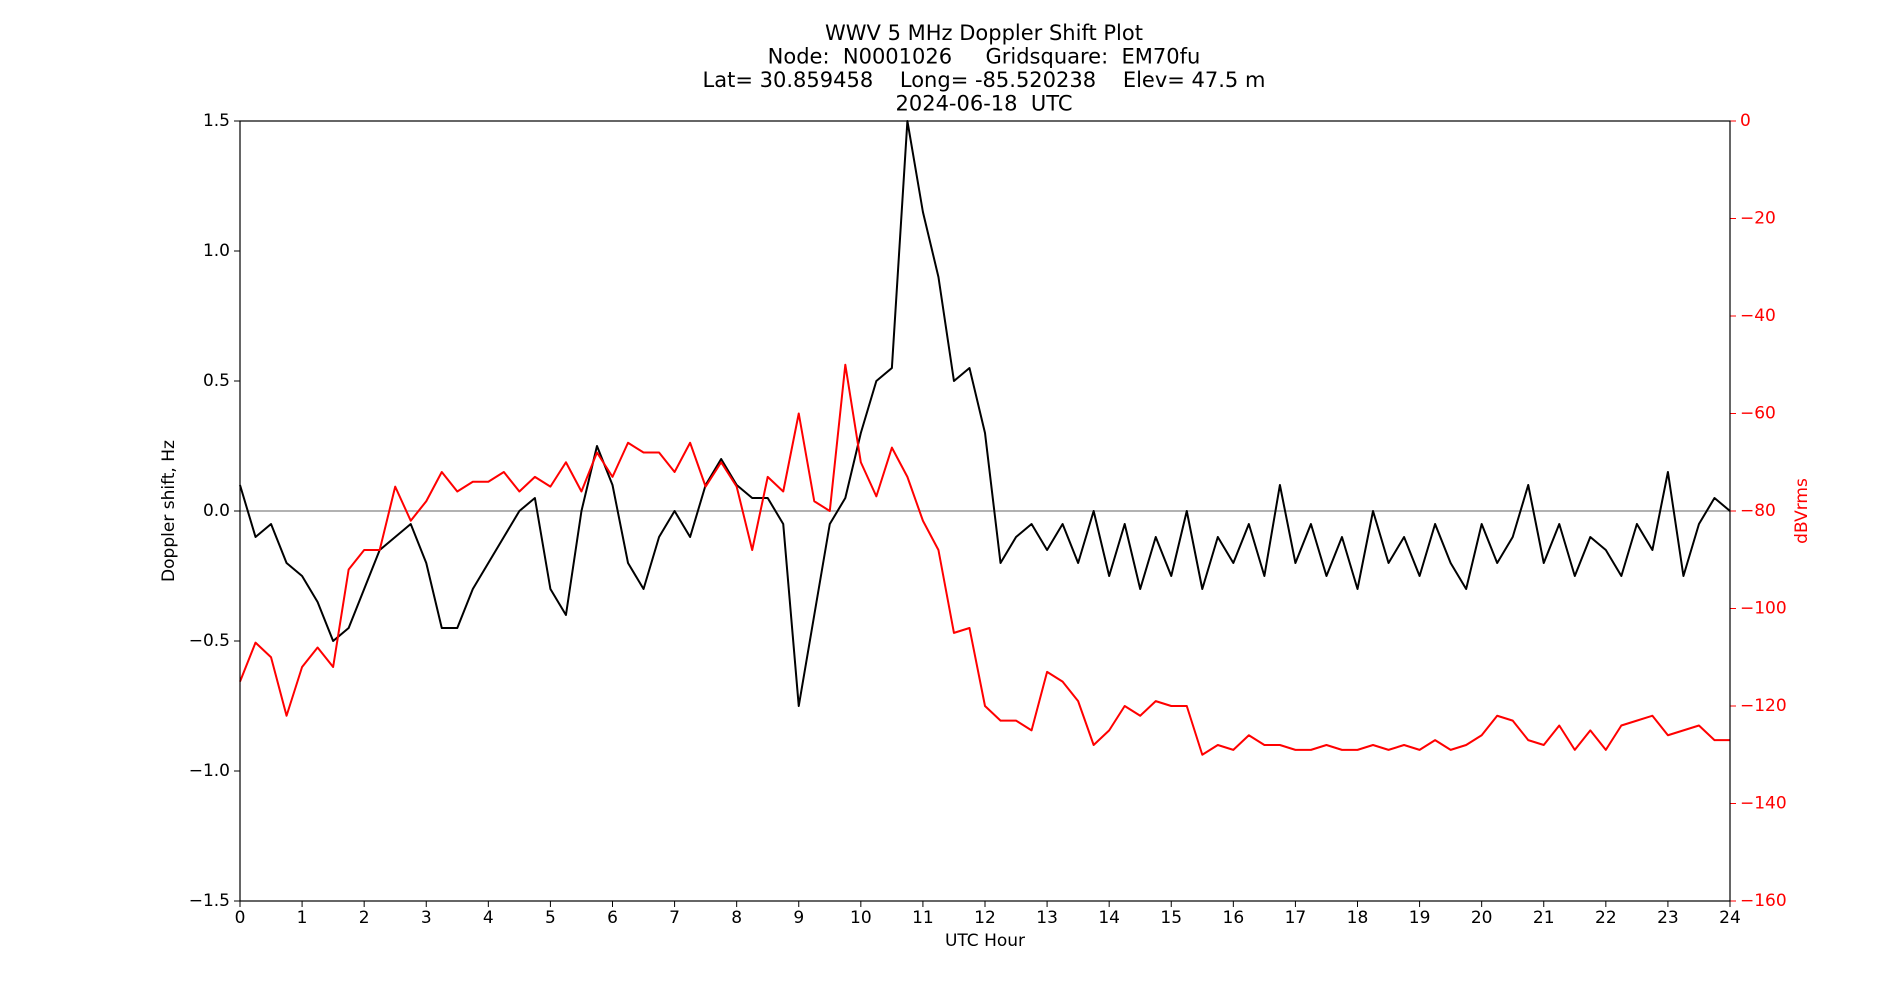 This screenshot has width=1900, height=1000. What do you see at coordinates (1358, 918) in the screenshot?
I see `x-tick-label: 18` at bounding box center [1358, 918].